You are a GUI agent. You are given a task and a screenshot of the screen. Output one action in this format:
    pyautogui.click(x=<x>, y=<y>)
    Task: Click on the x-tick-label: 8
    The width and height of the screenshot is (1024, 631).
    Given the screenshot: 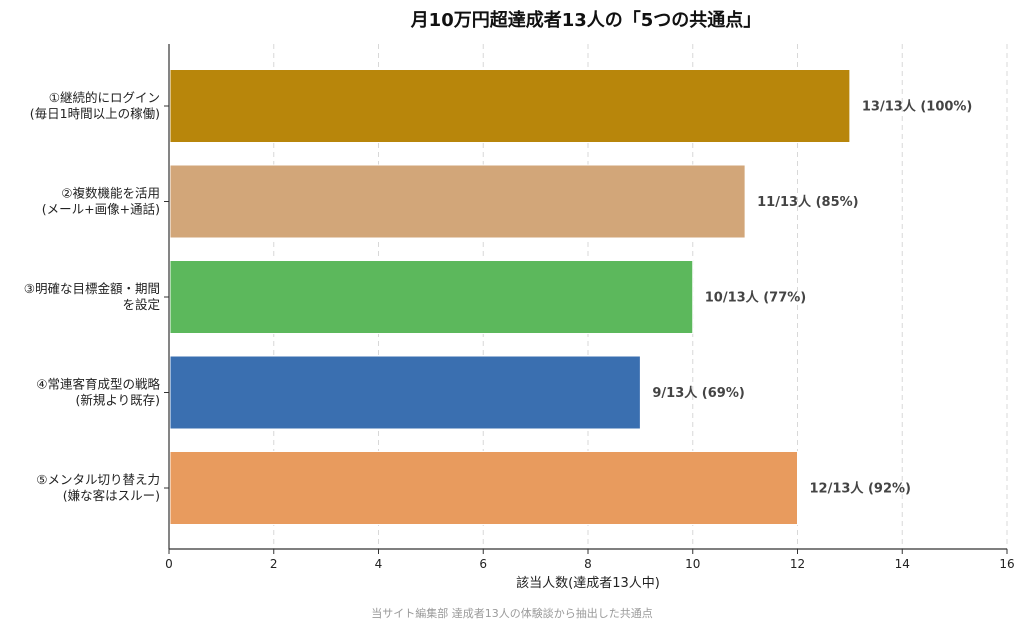 What is the action you would take?
    pyautogui.click(x=588, y=564)
    